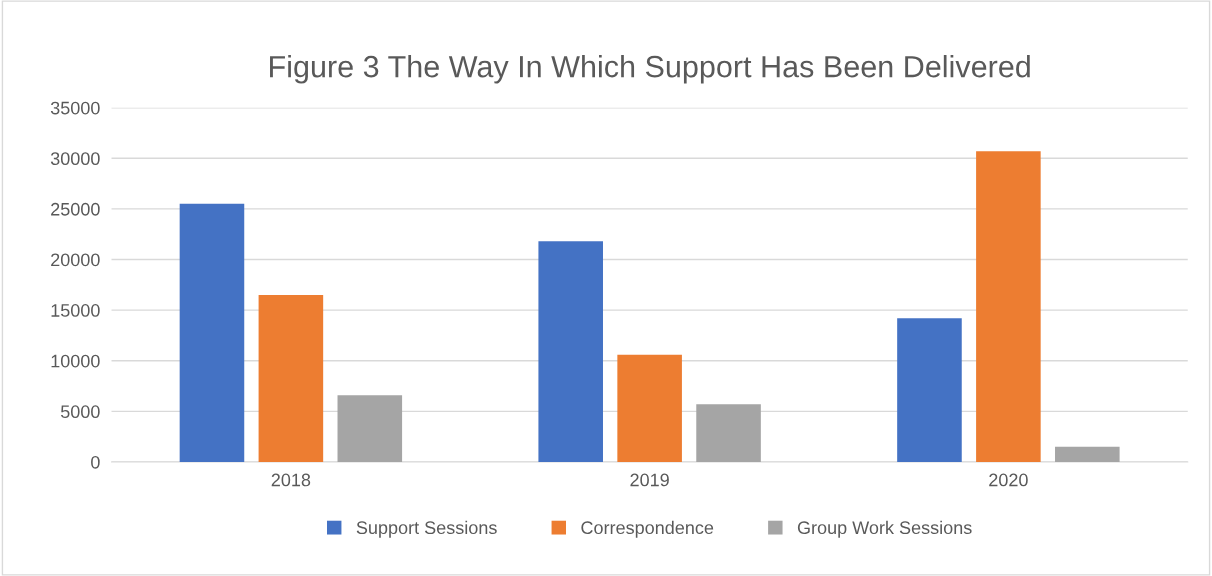  I want to click on x-tick-label: 2020, so click(1008, 480).